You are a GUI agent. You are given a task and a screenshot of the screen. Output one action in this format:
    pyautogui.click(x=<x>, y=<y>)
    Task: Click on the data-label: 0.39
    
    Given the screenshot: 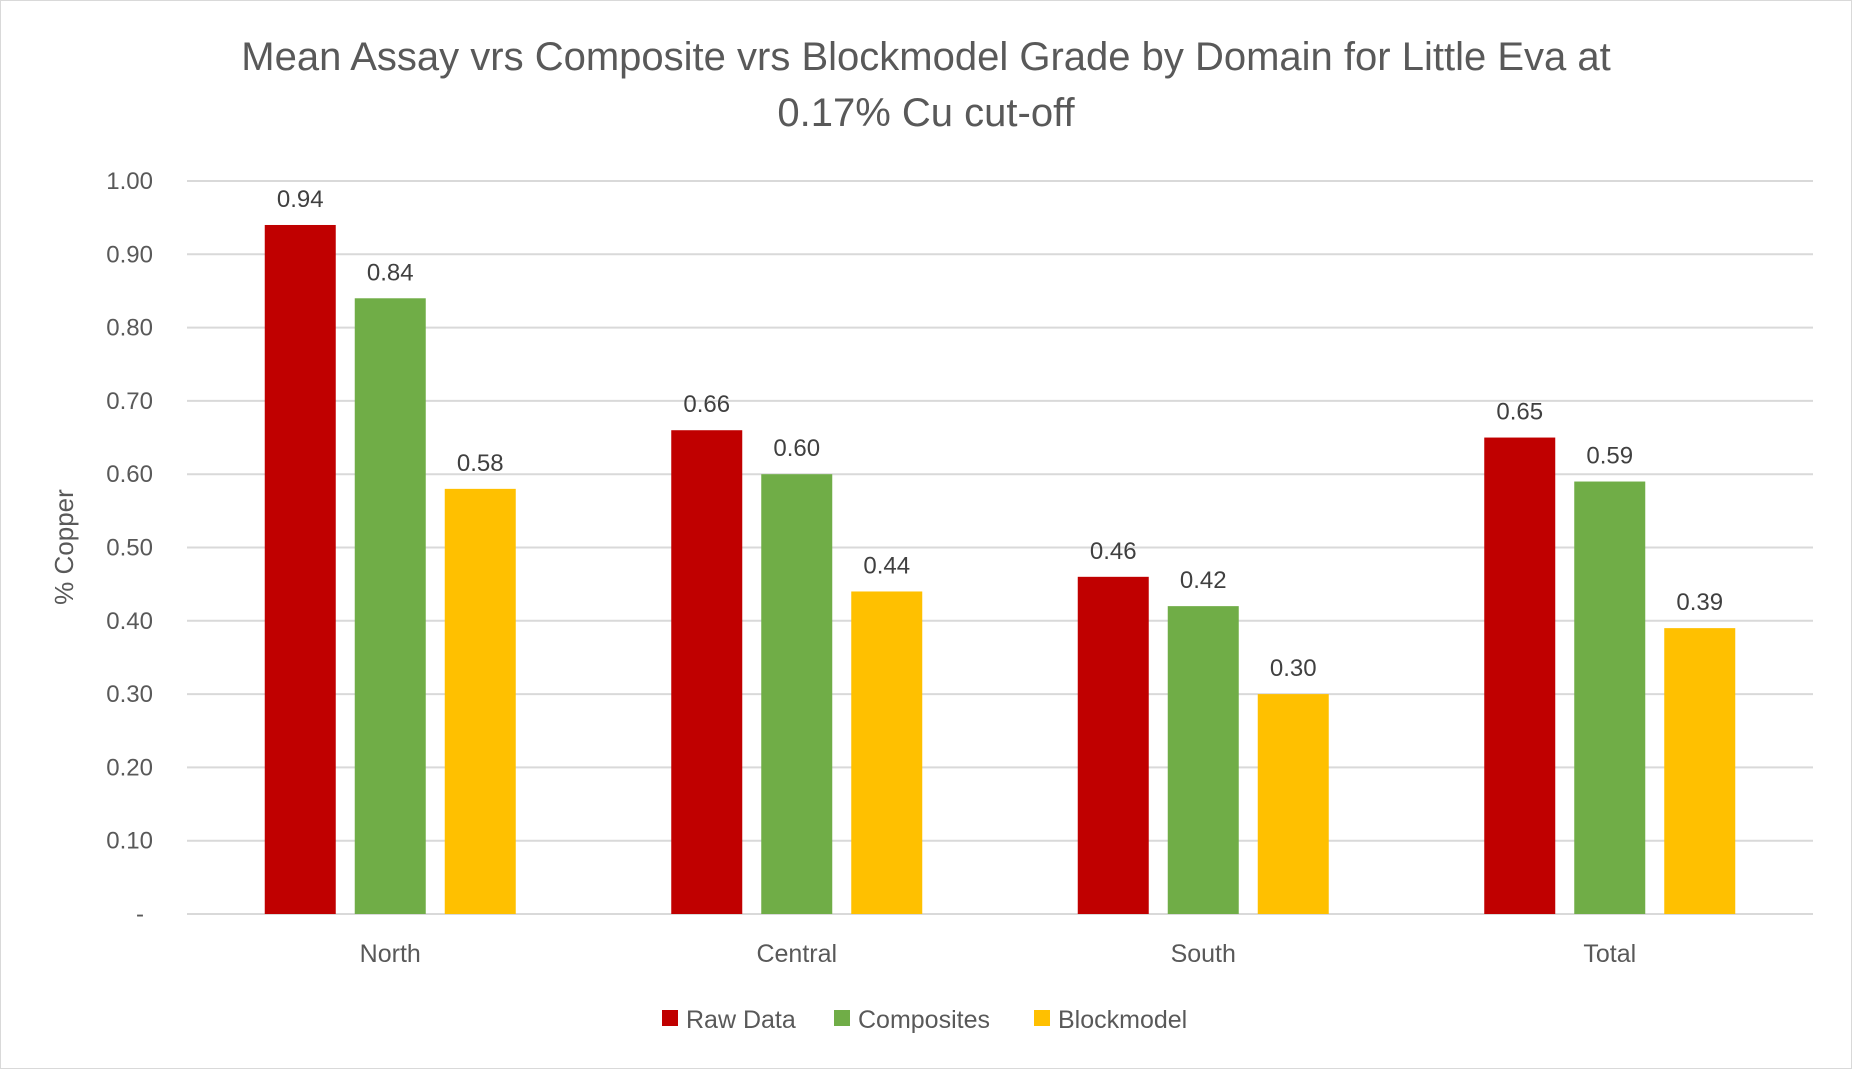 What is the action you would take?
    pyautogui.click(x=1699, y=602)
    